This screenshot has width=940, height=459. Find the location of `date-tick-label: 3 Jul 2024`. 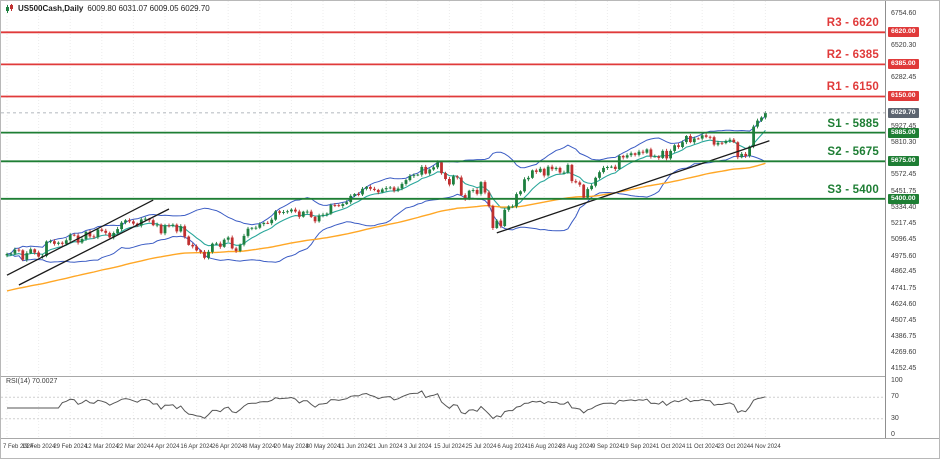

date-tick-label: 3 Jul 2024 is located at coordinates (417, 447).